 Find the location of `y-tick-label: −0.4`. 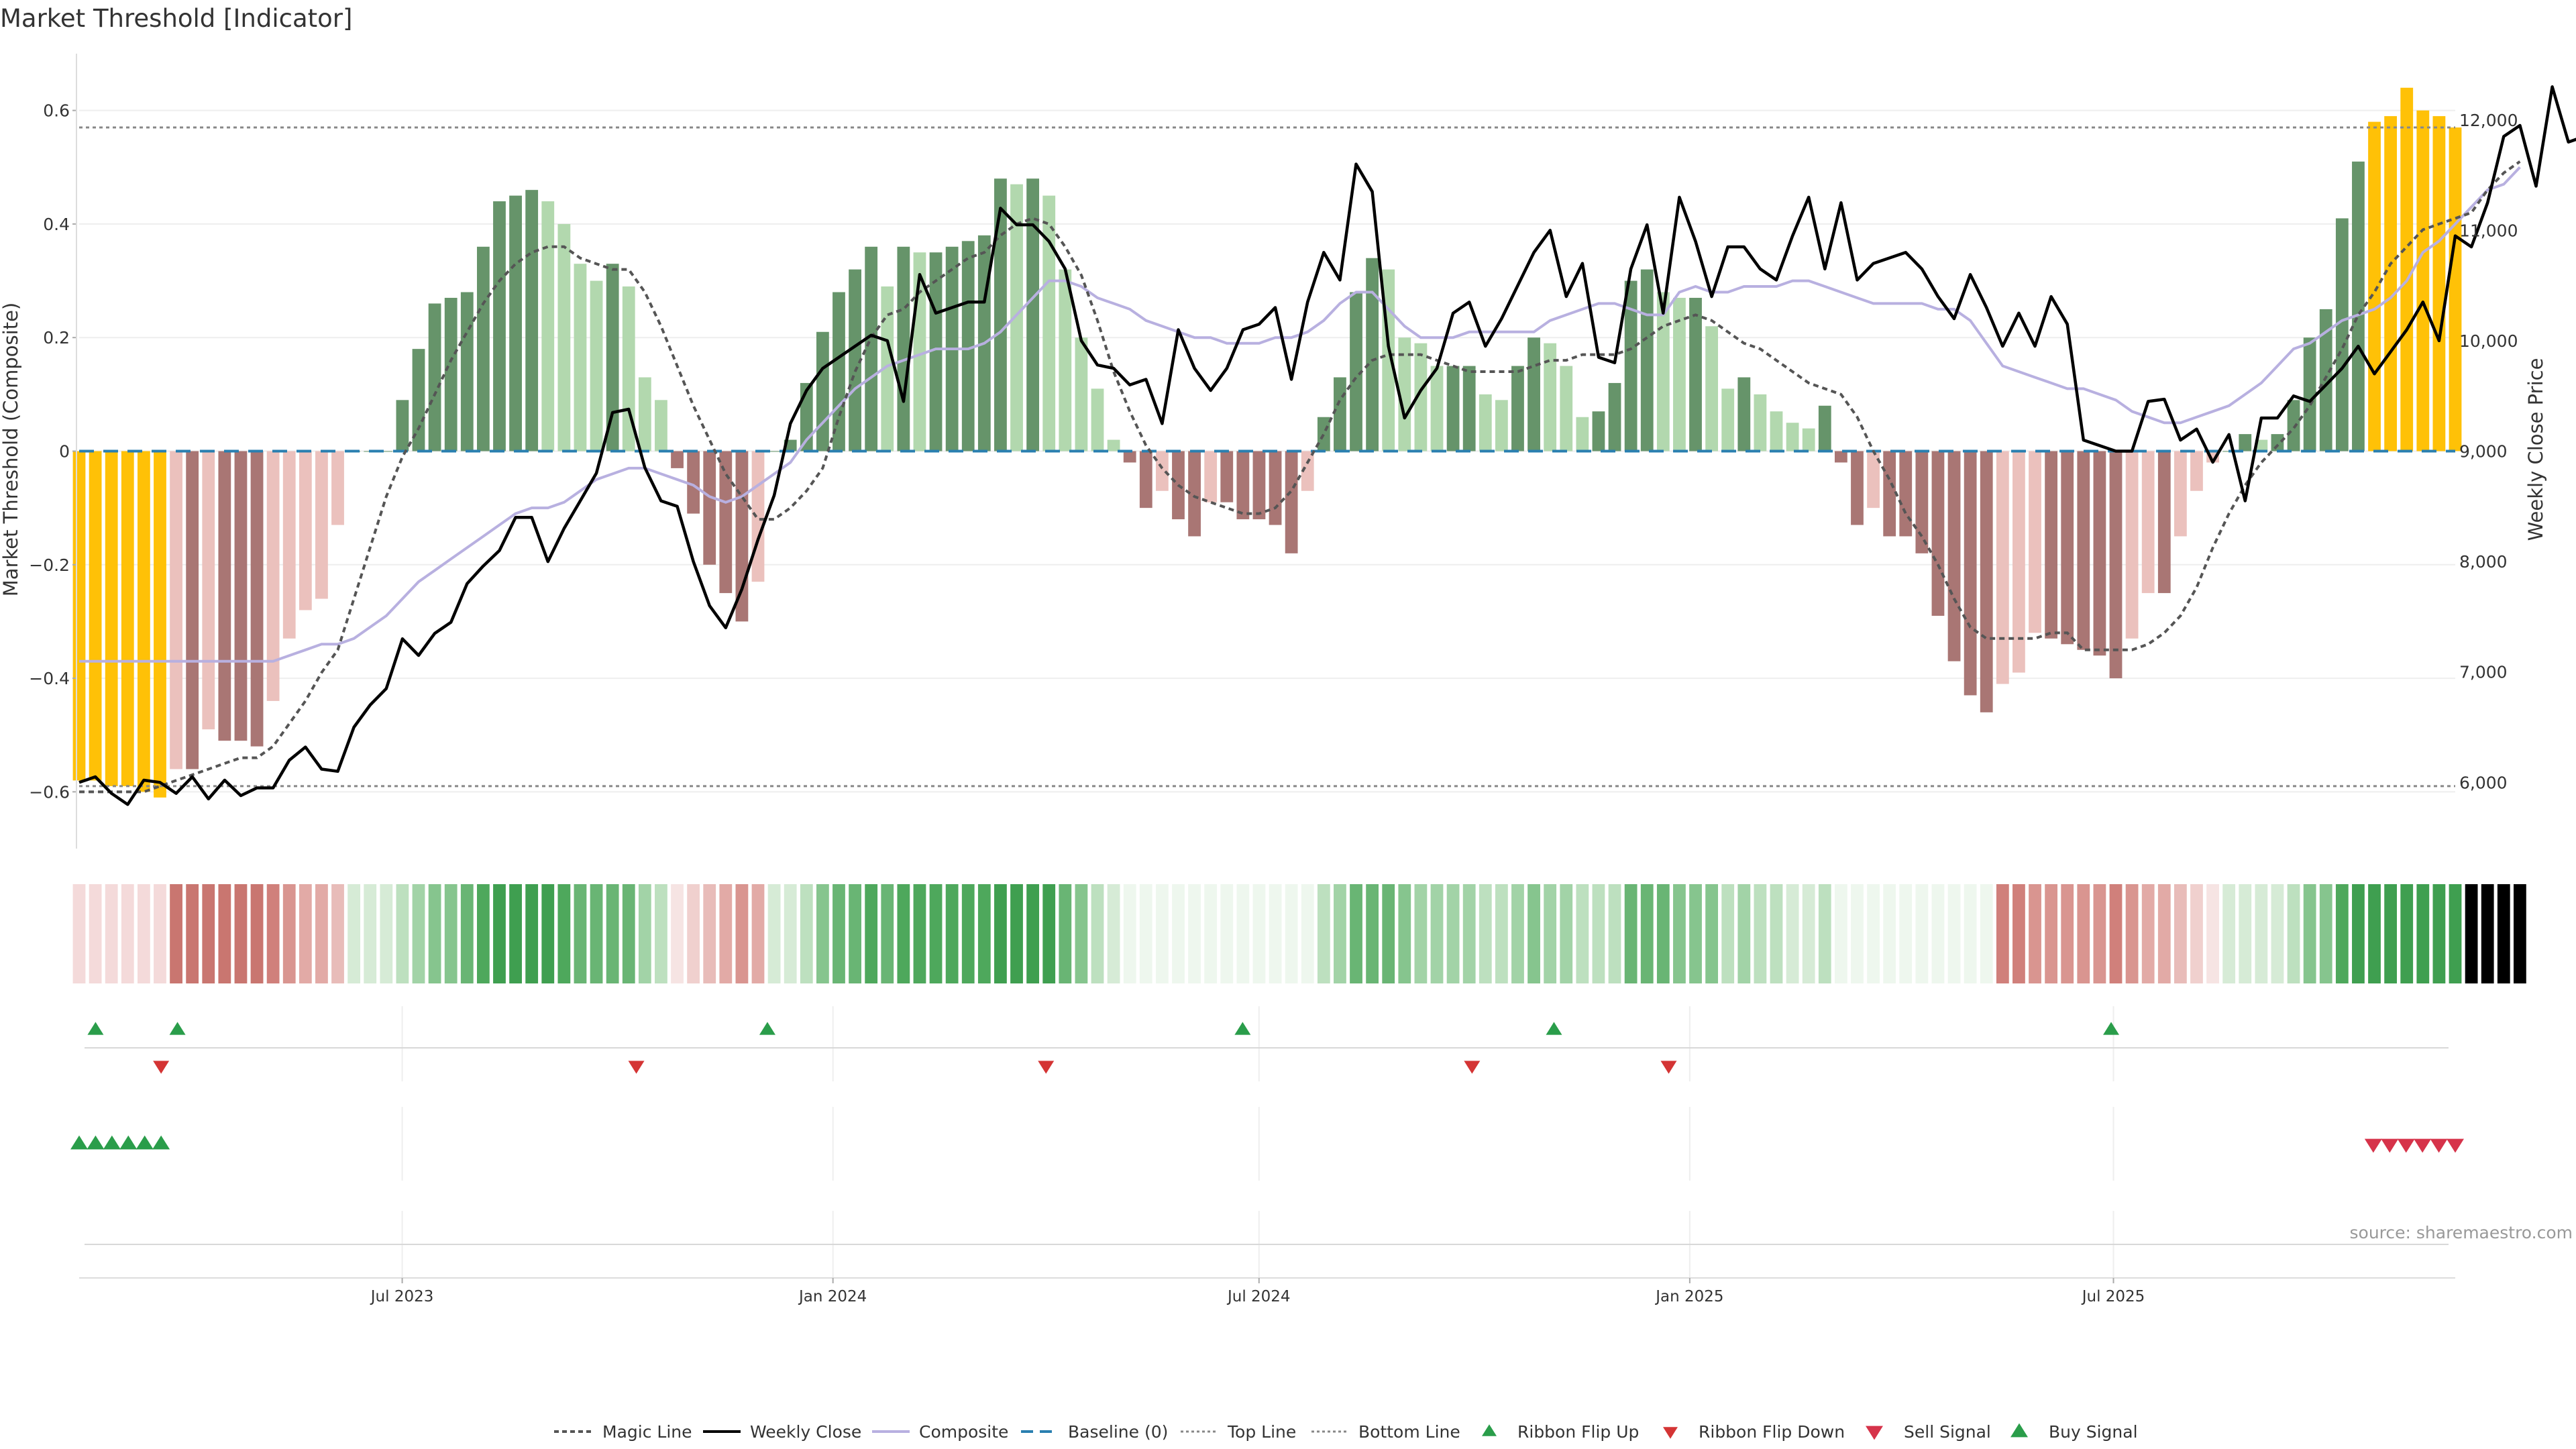

y-tick-label: −0.4 is located at coordinates (49, 678).